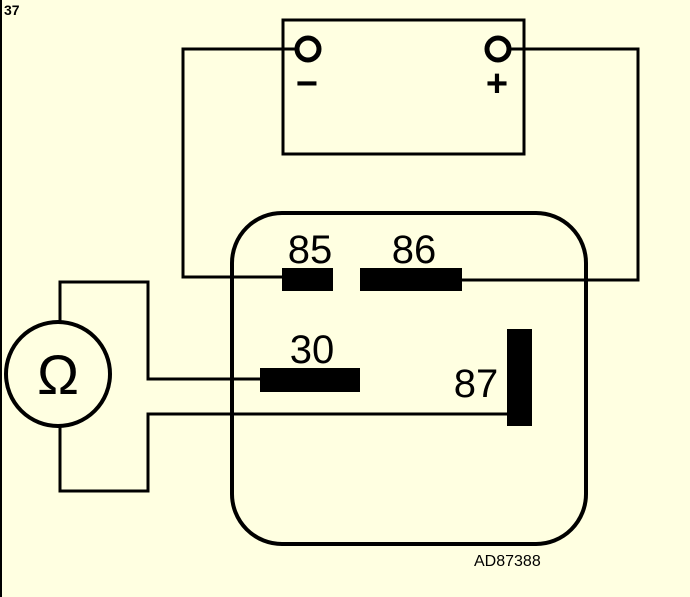 Image resolution: width=690 pixels, height=597 pixels. Describe the element at coordinates (312, 350) in the screenshot. I see `terminal-30-label: 30` at that location.